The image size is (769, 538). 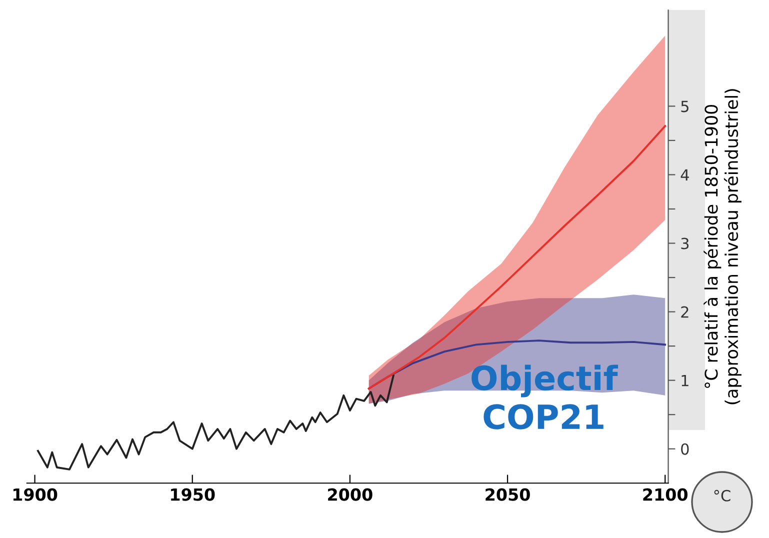 I want to click on x-tick-label: 2100, so click(x=665, y=494).